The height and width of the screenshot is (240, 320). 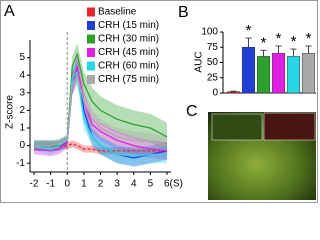 What do you see at coordinates (151, 184) in the screenshot?
I see `x-tick-label: 5` at bounding box center [151, 184].